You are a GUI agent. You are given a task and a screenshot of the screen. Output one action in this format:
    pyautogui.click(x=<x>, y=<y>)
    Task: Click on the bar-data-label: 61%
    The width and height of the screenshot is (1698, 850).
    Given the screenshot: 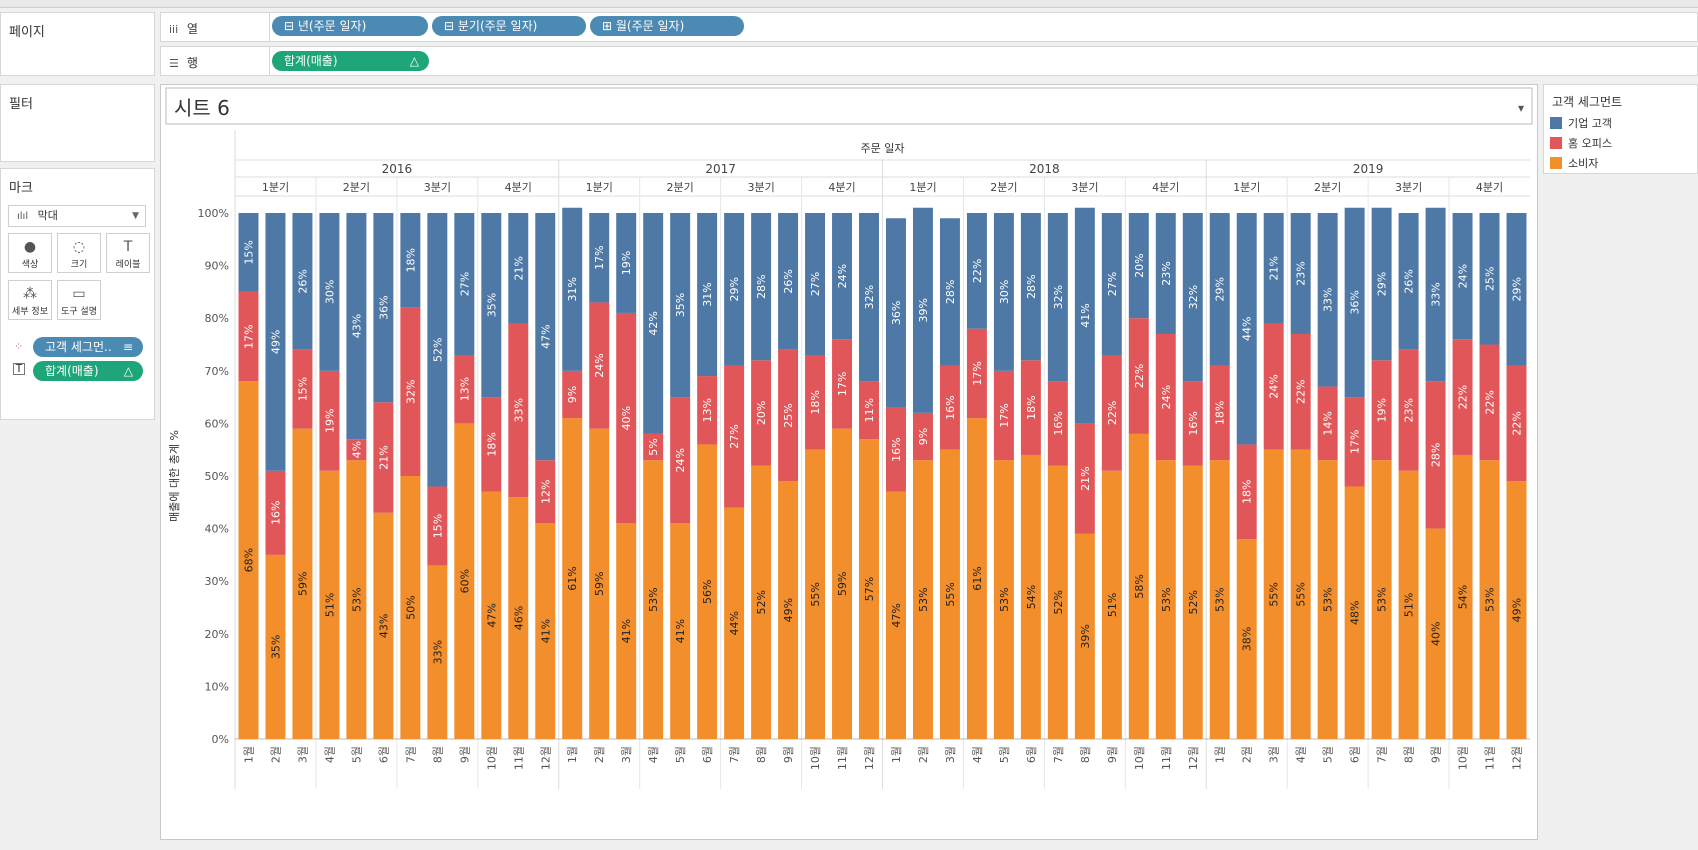 What is the action you would take?
    pyautogui.click(x=977, y=578)
    